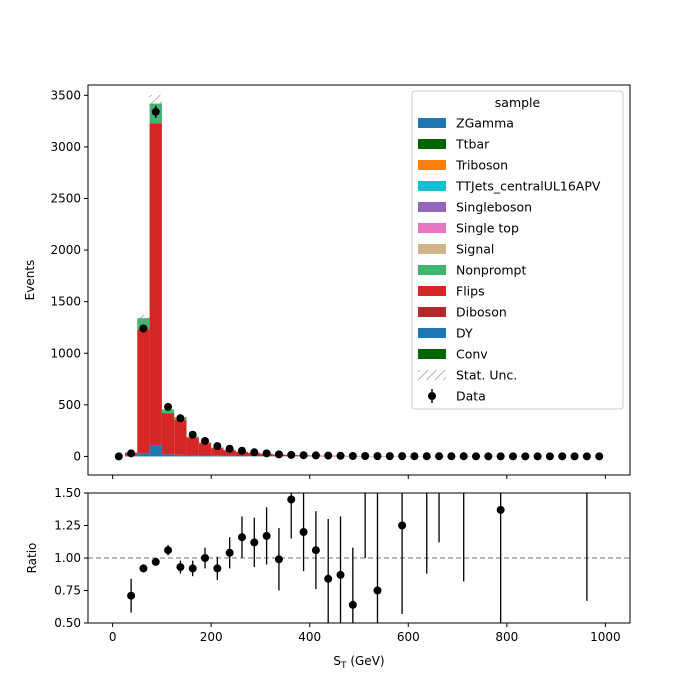  Describe the element at coordinates (69, 405) in the screenshot. I see `y-tick-label-1: 500` at that location.